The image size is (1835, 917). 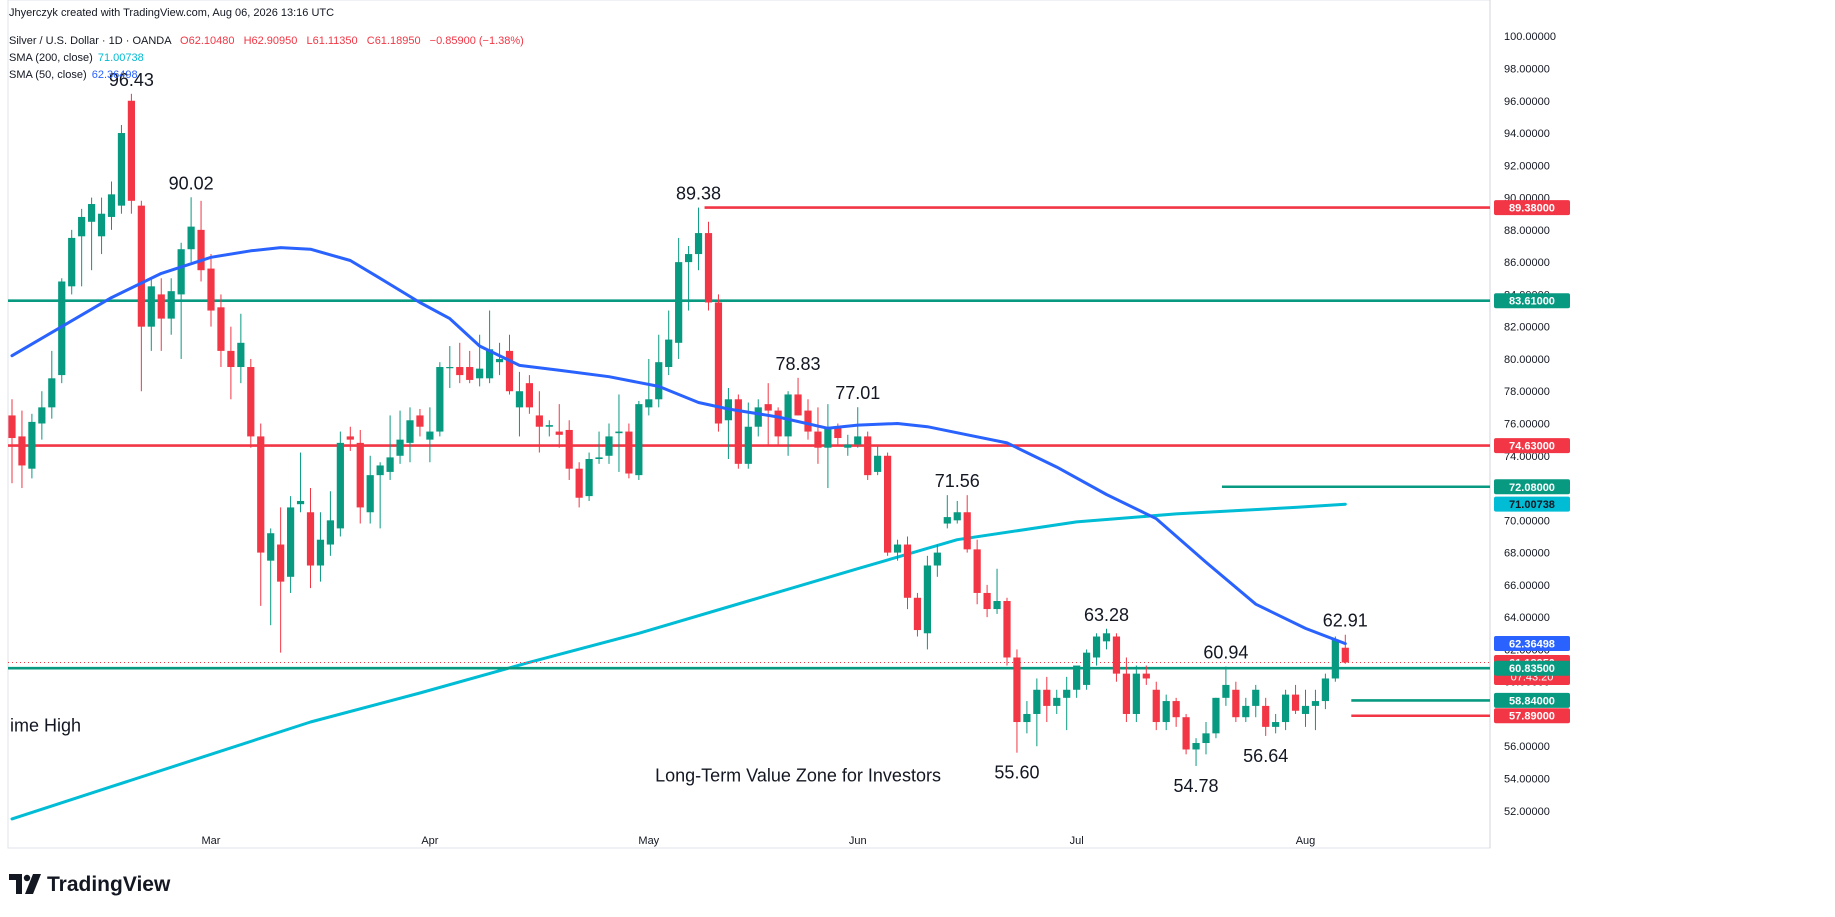 What do you see at coordinates (131, 80) in the screenshot?
I see `annotation-label: 96.43` at bounding box center [131, 80].